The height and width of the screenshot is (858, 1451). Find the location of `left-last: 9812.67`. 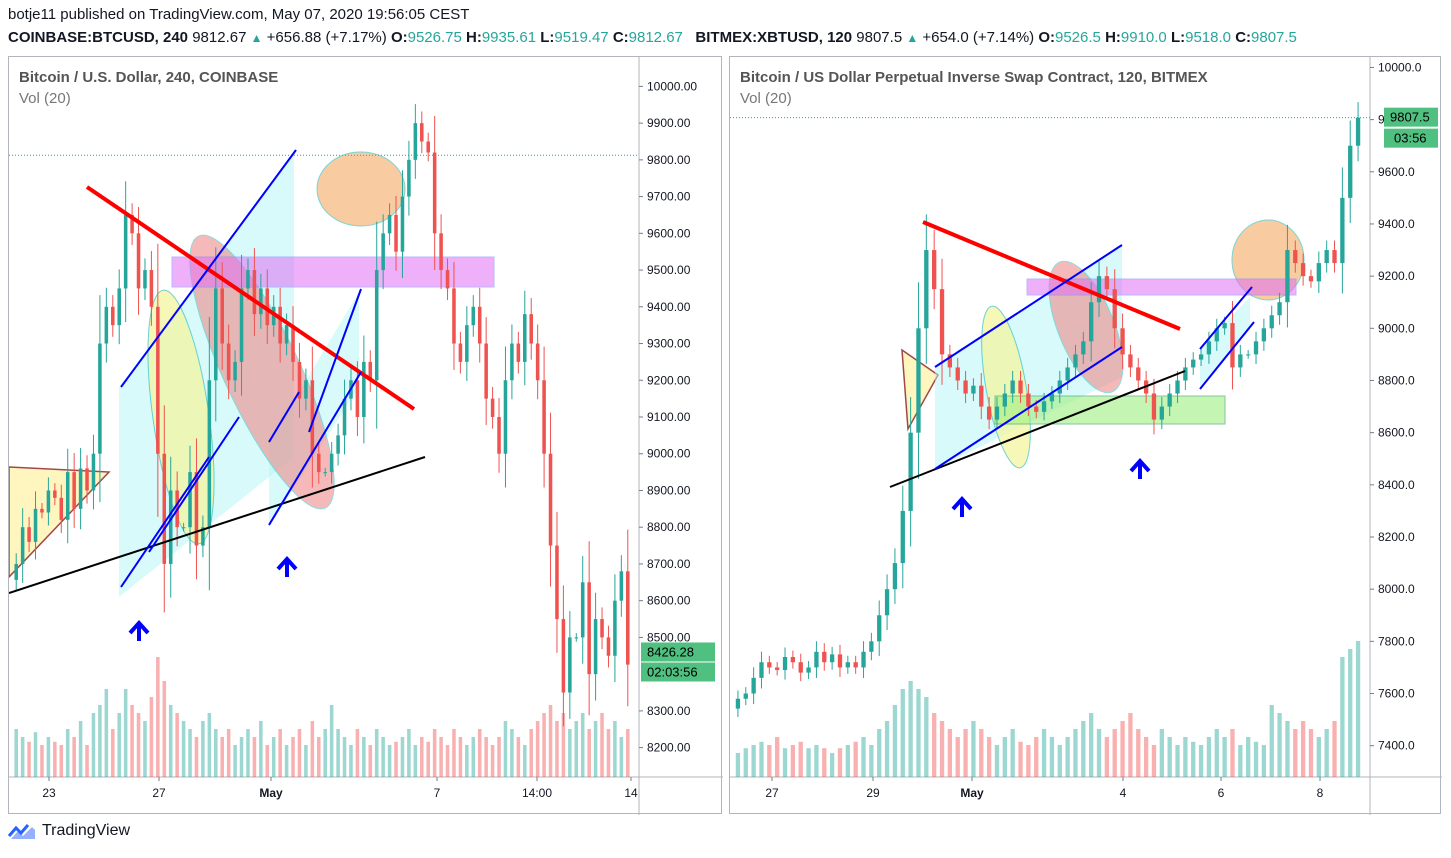

left-last: 9812.67 is located at coordinates (219, 37).